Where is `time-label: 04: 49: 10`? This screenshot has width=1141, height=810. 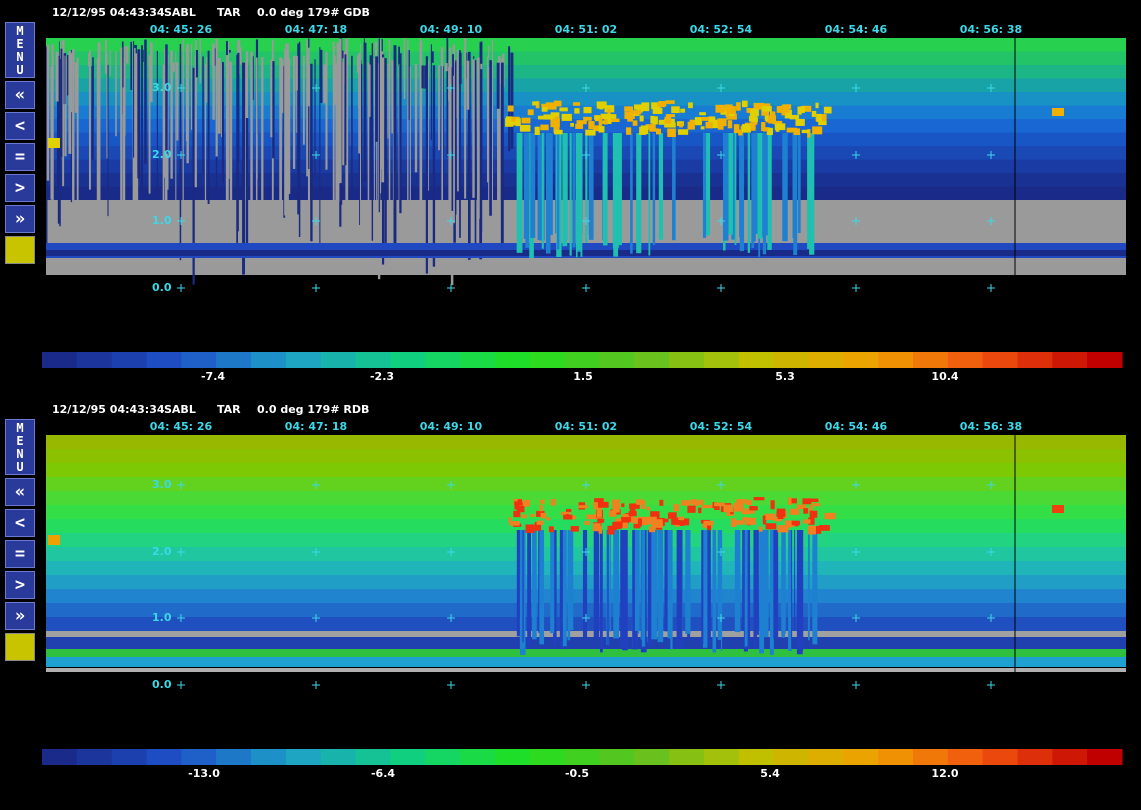 time-label: 04: 49: 10 is located at coordinates (451, 29).